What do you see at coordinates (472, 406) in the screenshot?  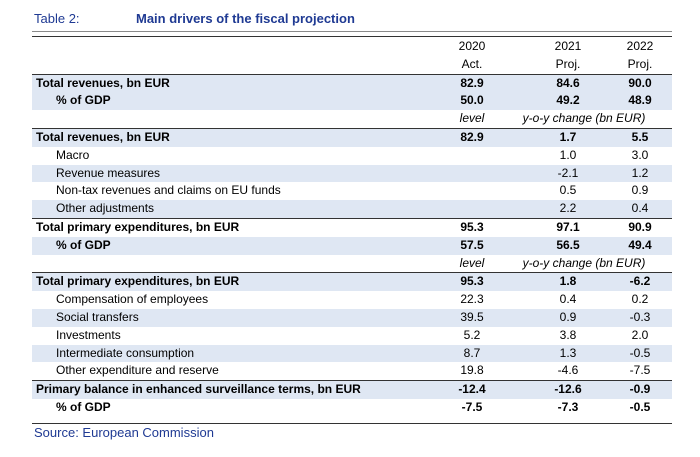 I see `value-2020: -7.5` at bounding box center [472, 406].